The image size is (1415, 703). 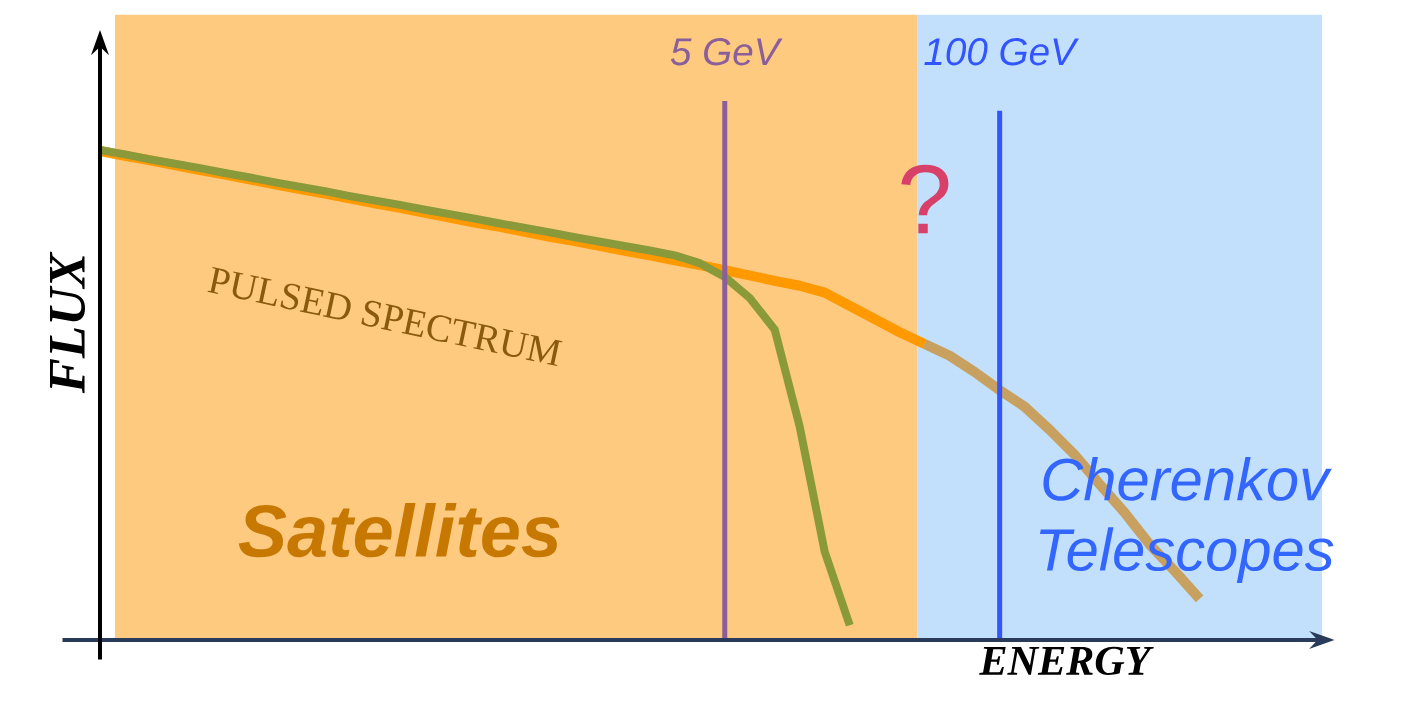 I want to click on y-axis-title: FLUX, so click(x=67, y=322).